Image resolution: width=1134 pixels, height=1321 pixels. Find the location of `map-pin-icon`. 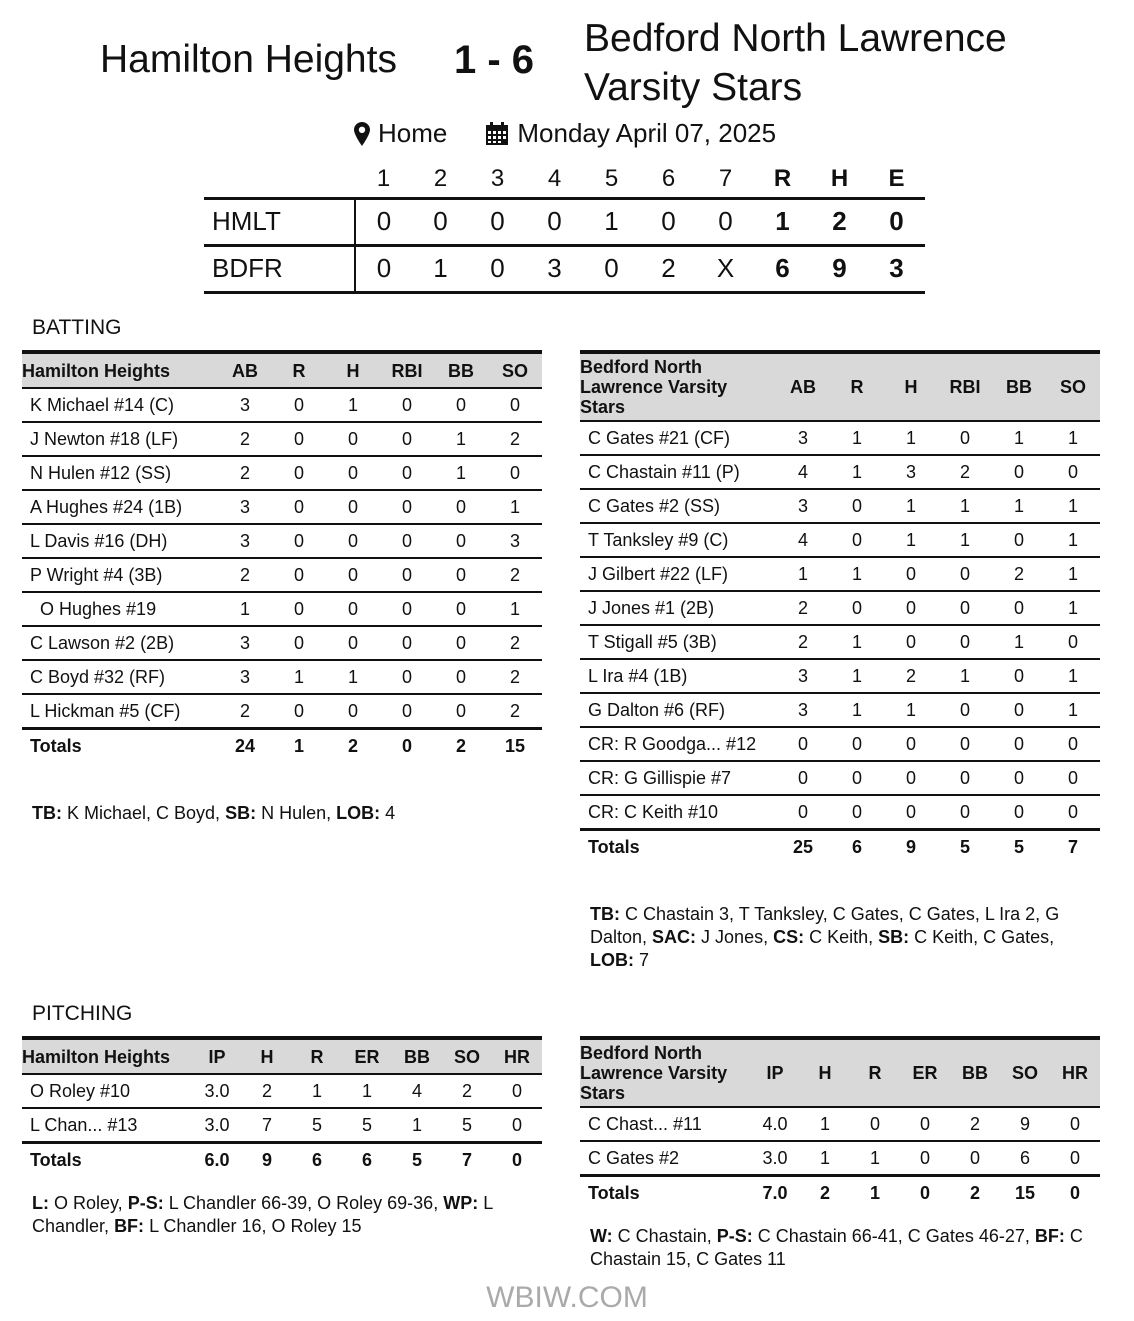

map-pin-icon is located at coordinates (362, 133).